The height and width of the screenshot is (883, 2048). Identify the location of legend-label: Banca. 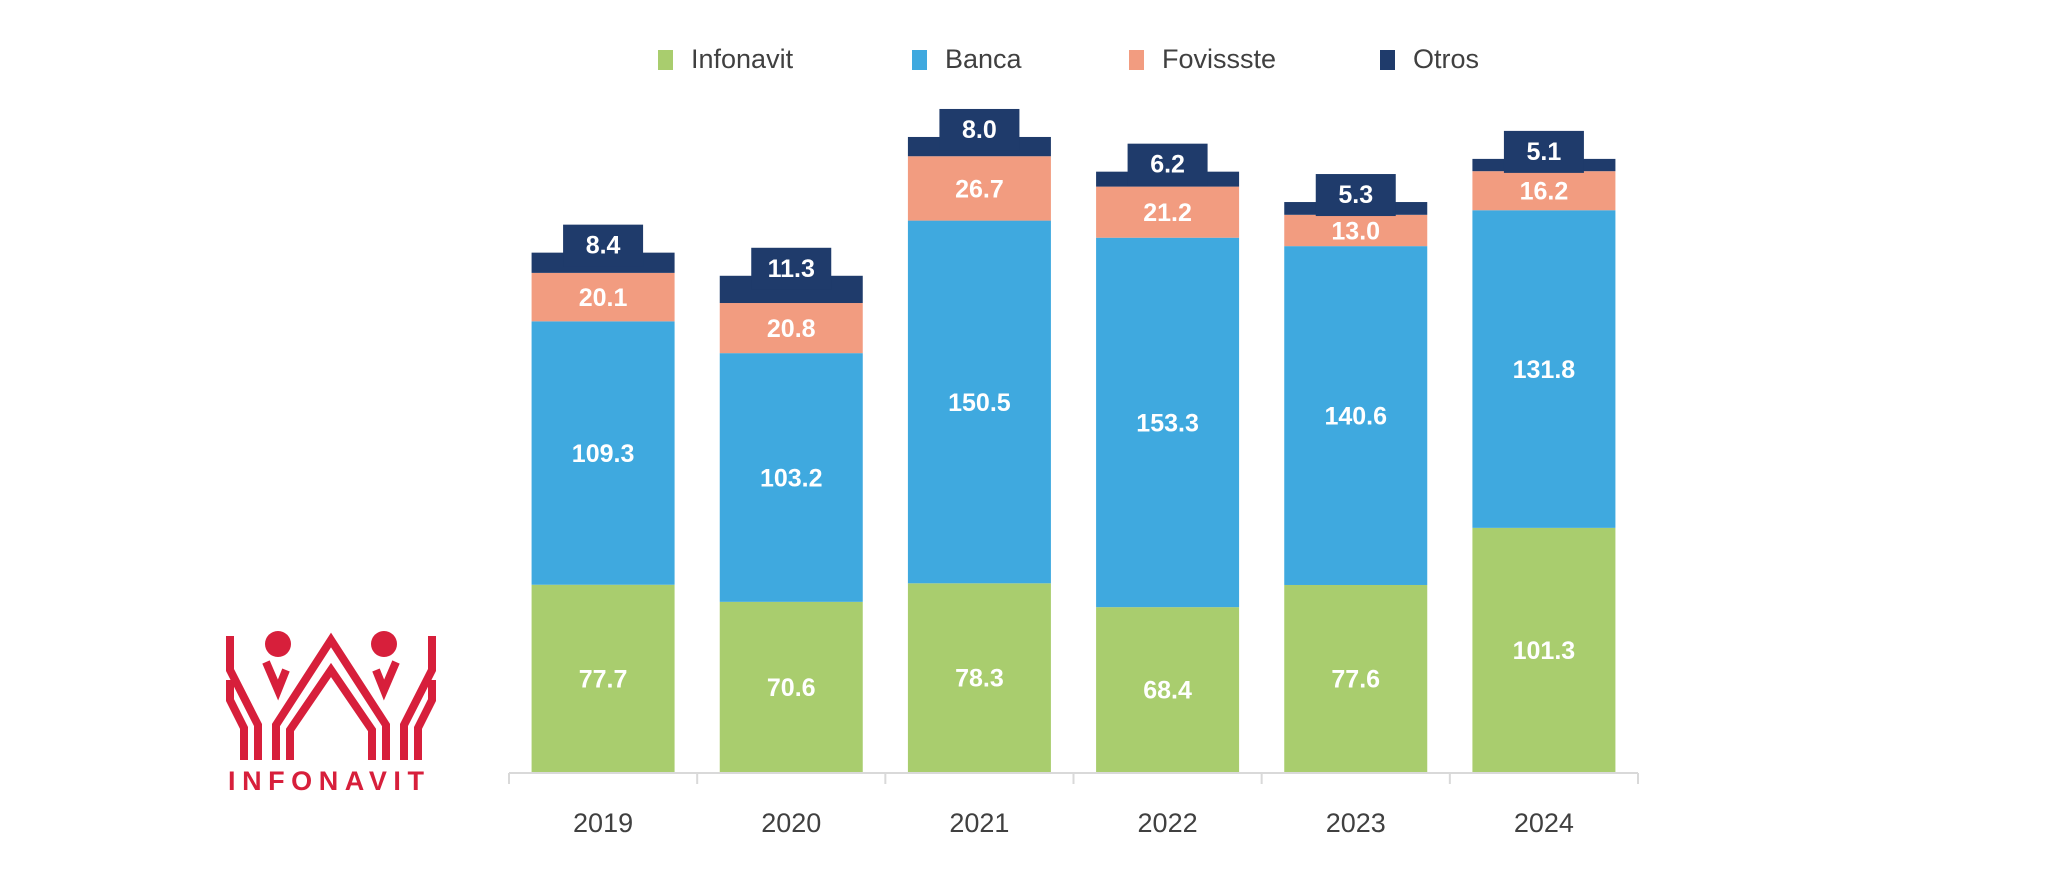
(983, 59).